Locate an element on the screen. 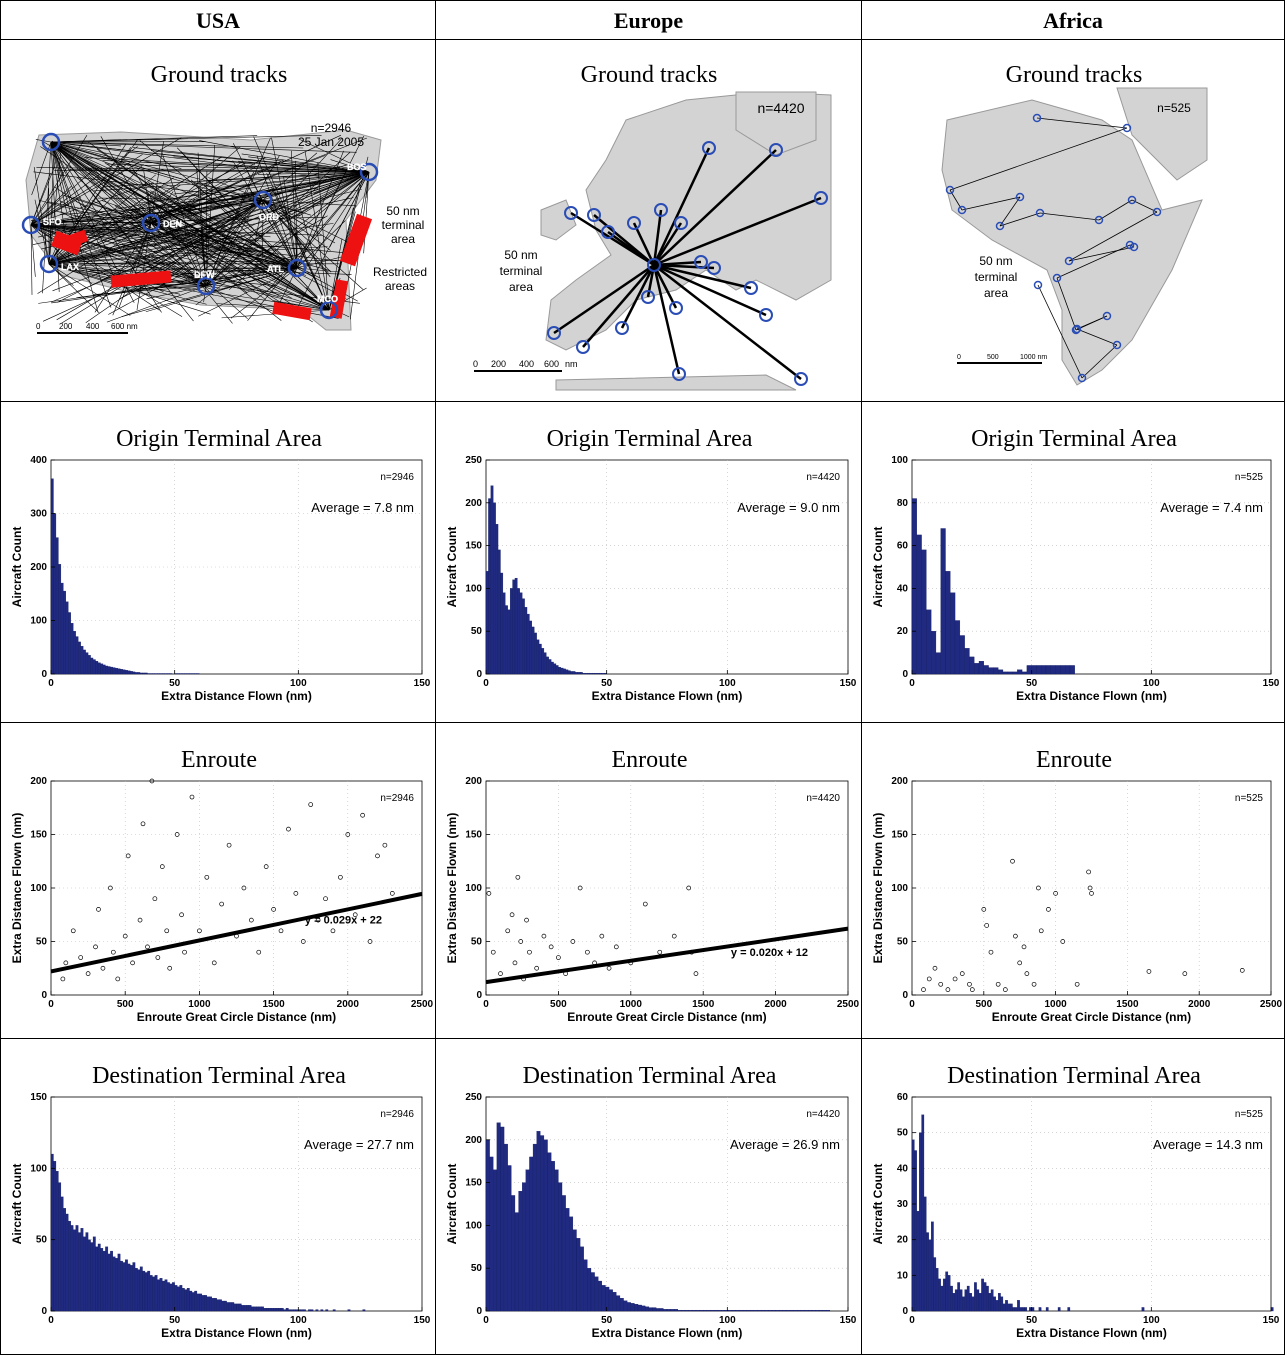 The image size is (1285, 1355). n-label: n=2946 is located at coordinates (397, 477).